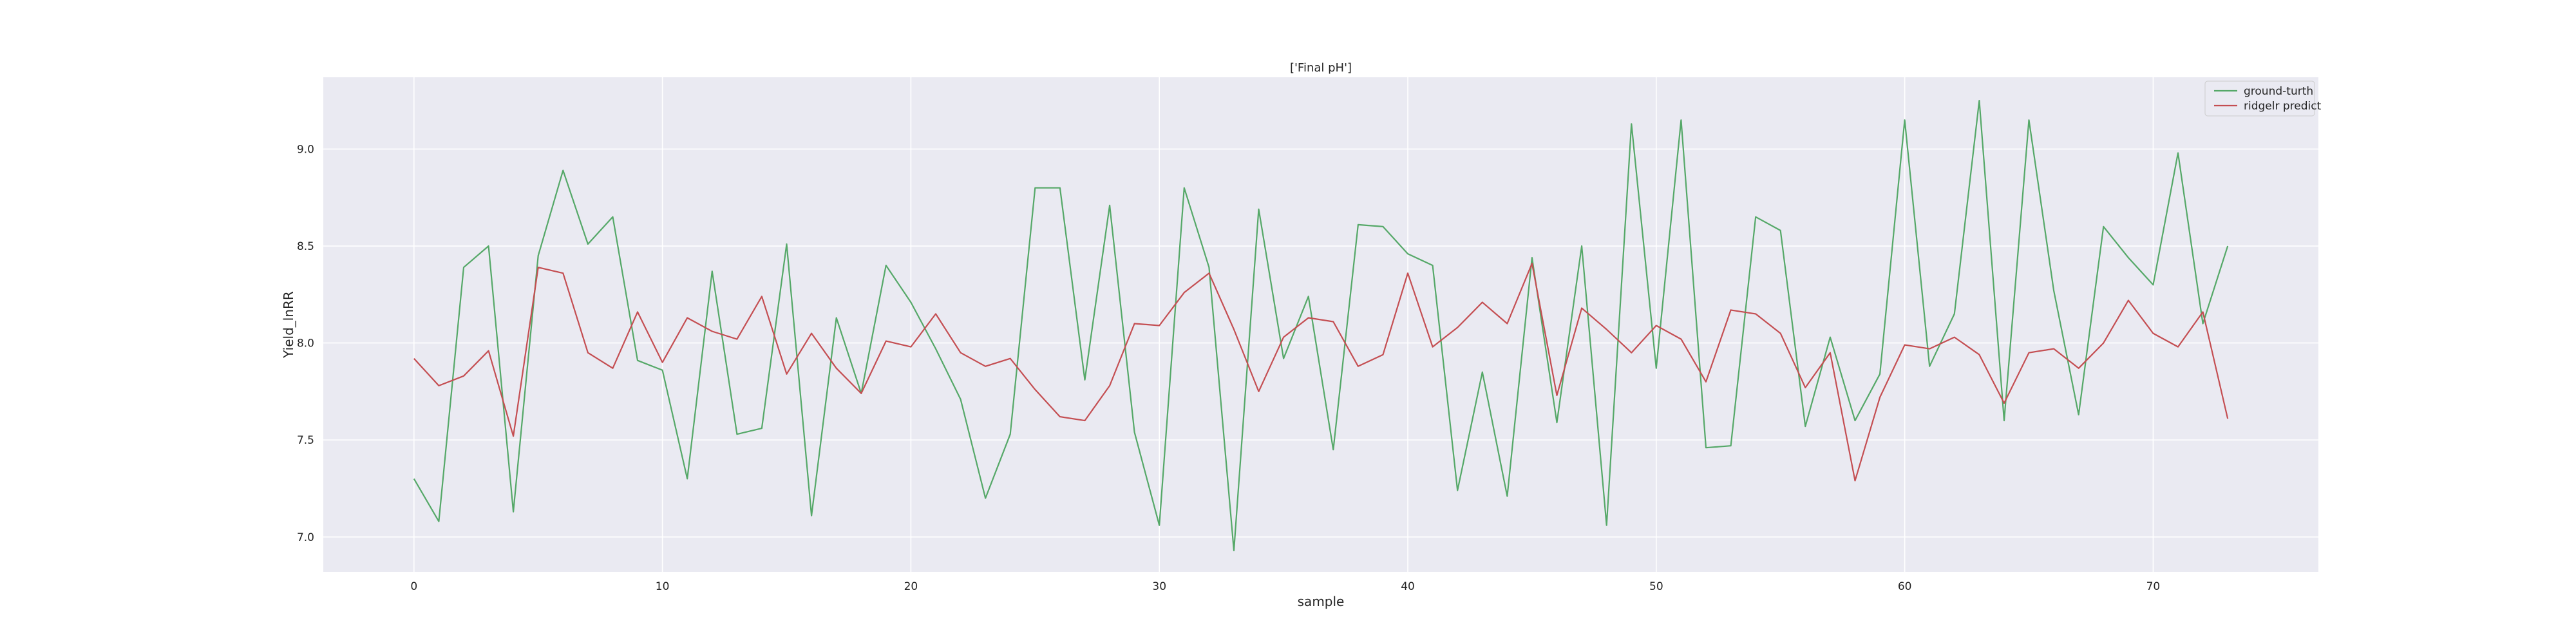 This screenshot has height=644, width=2576. I want to click on x-tick-label: 0, so click(414, 587).